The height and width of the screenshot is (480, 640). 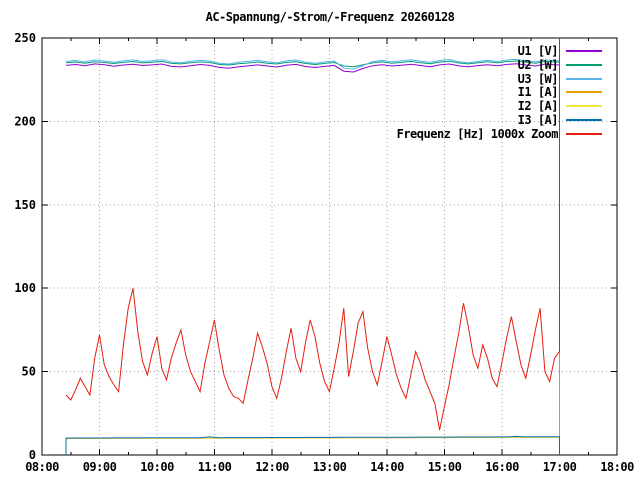 What do you see at coordinates (272, 467) in the screenshot?
I see `x-tick-label: 12:00` at bounding box center [272, 467].